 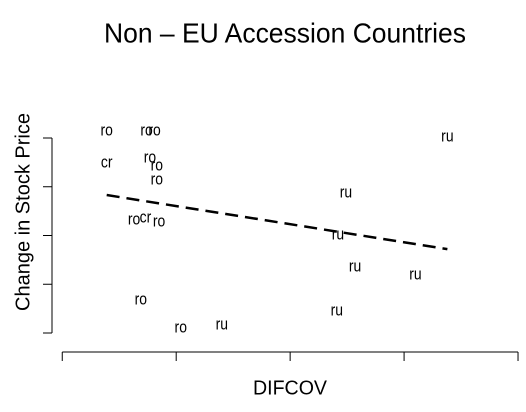 I want to click on chart-title: Non – EU Accession Countries, so click(x=285, y=32).